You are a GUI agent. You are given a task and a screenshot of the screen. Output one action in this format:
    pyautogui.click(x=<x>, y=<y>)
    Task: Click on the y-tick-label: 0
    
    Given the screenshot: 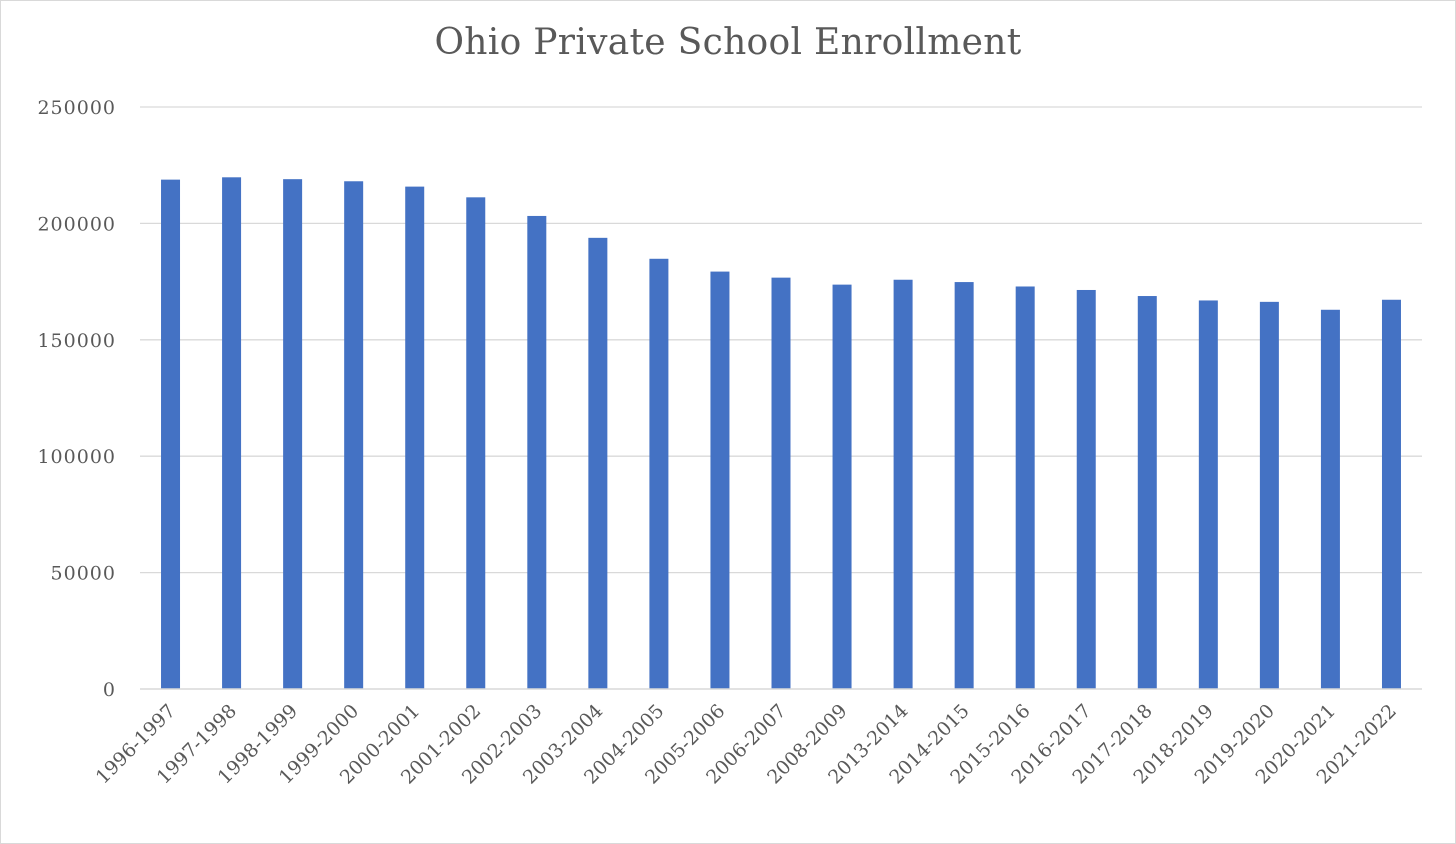 What is the action you would take?
    pyautogui.click(x=109, y=690)
    